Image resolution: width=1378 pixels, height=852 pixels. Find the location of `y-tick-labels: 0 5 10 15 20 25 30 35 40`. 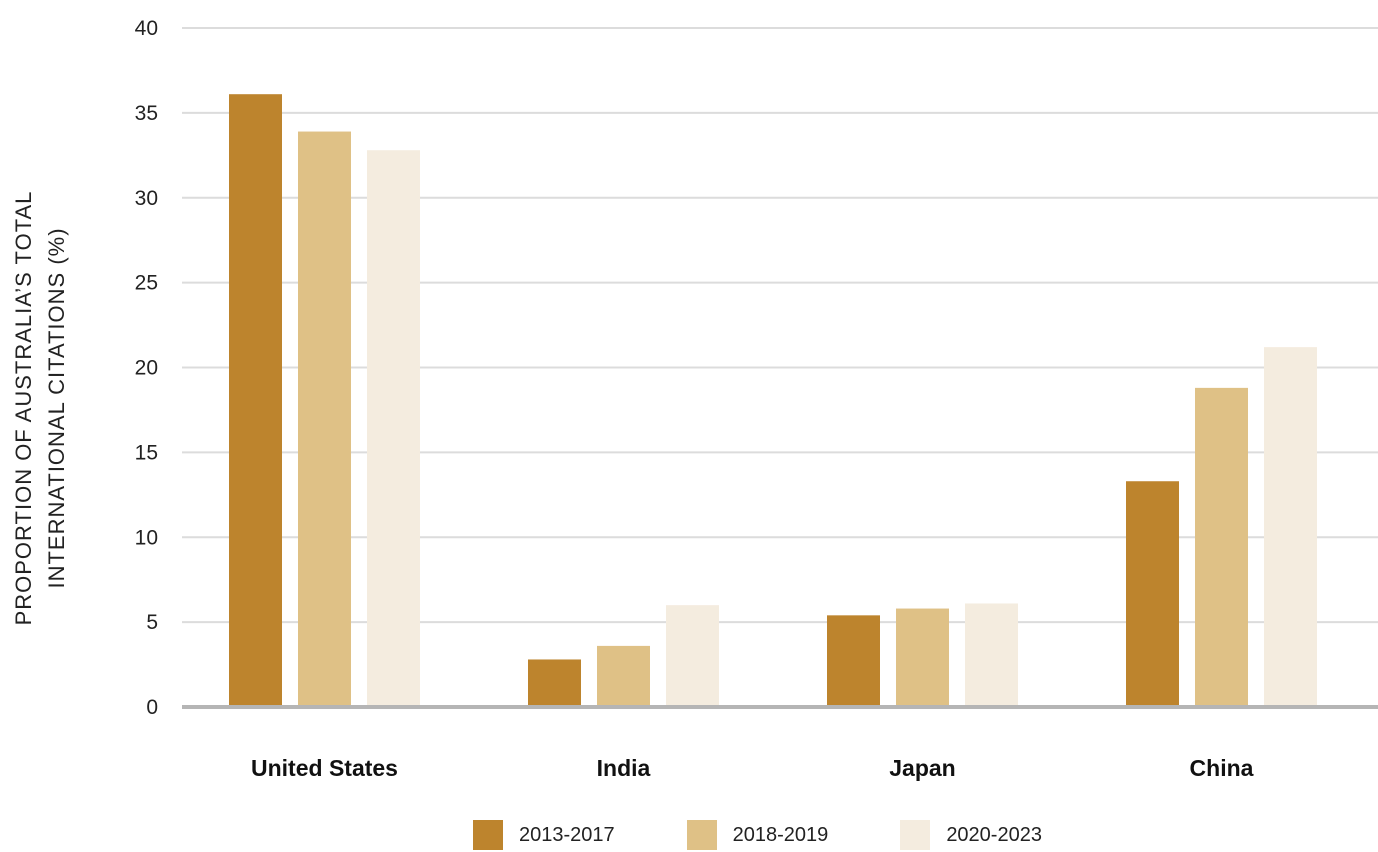

y-tick-labels: 0 5 10 15 20 25 30 35 40 is located at coordinates (146, 368).